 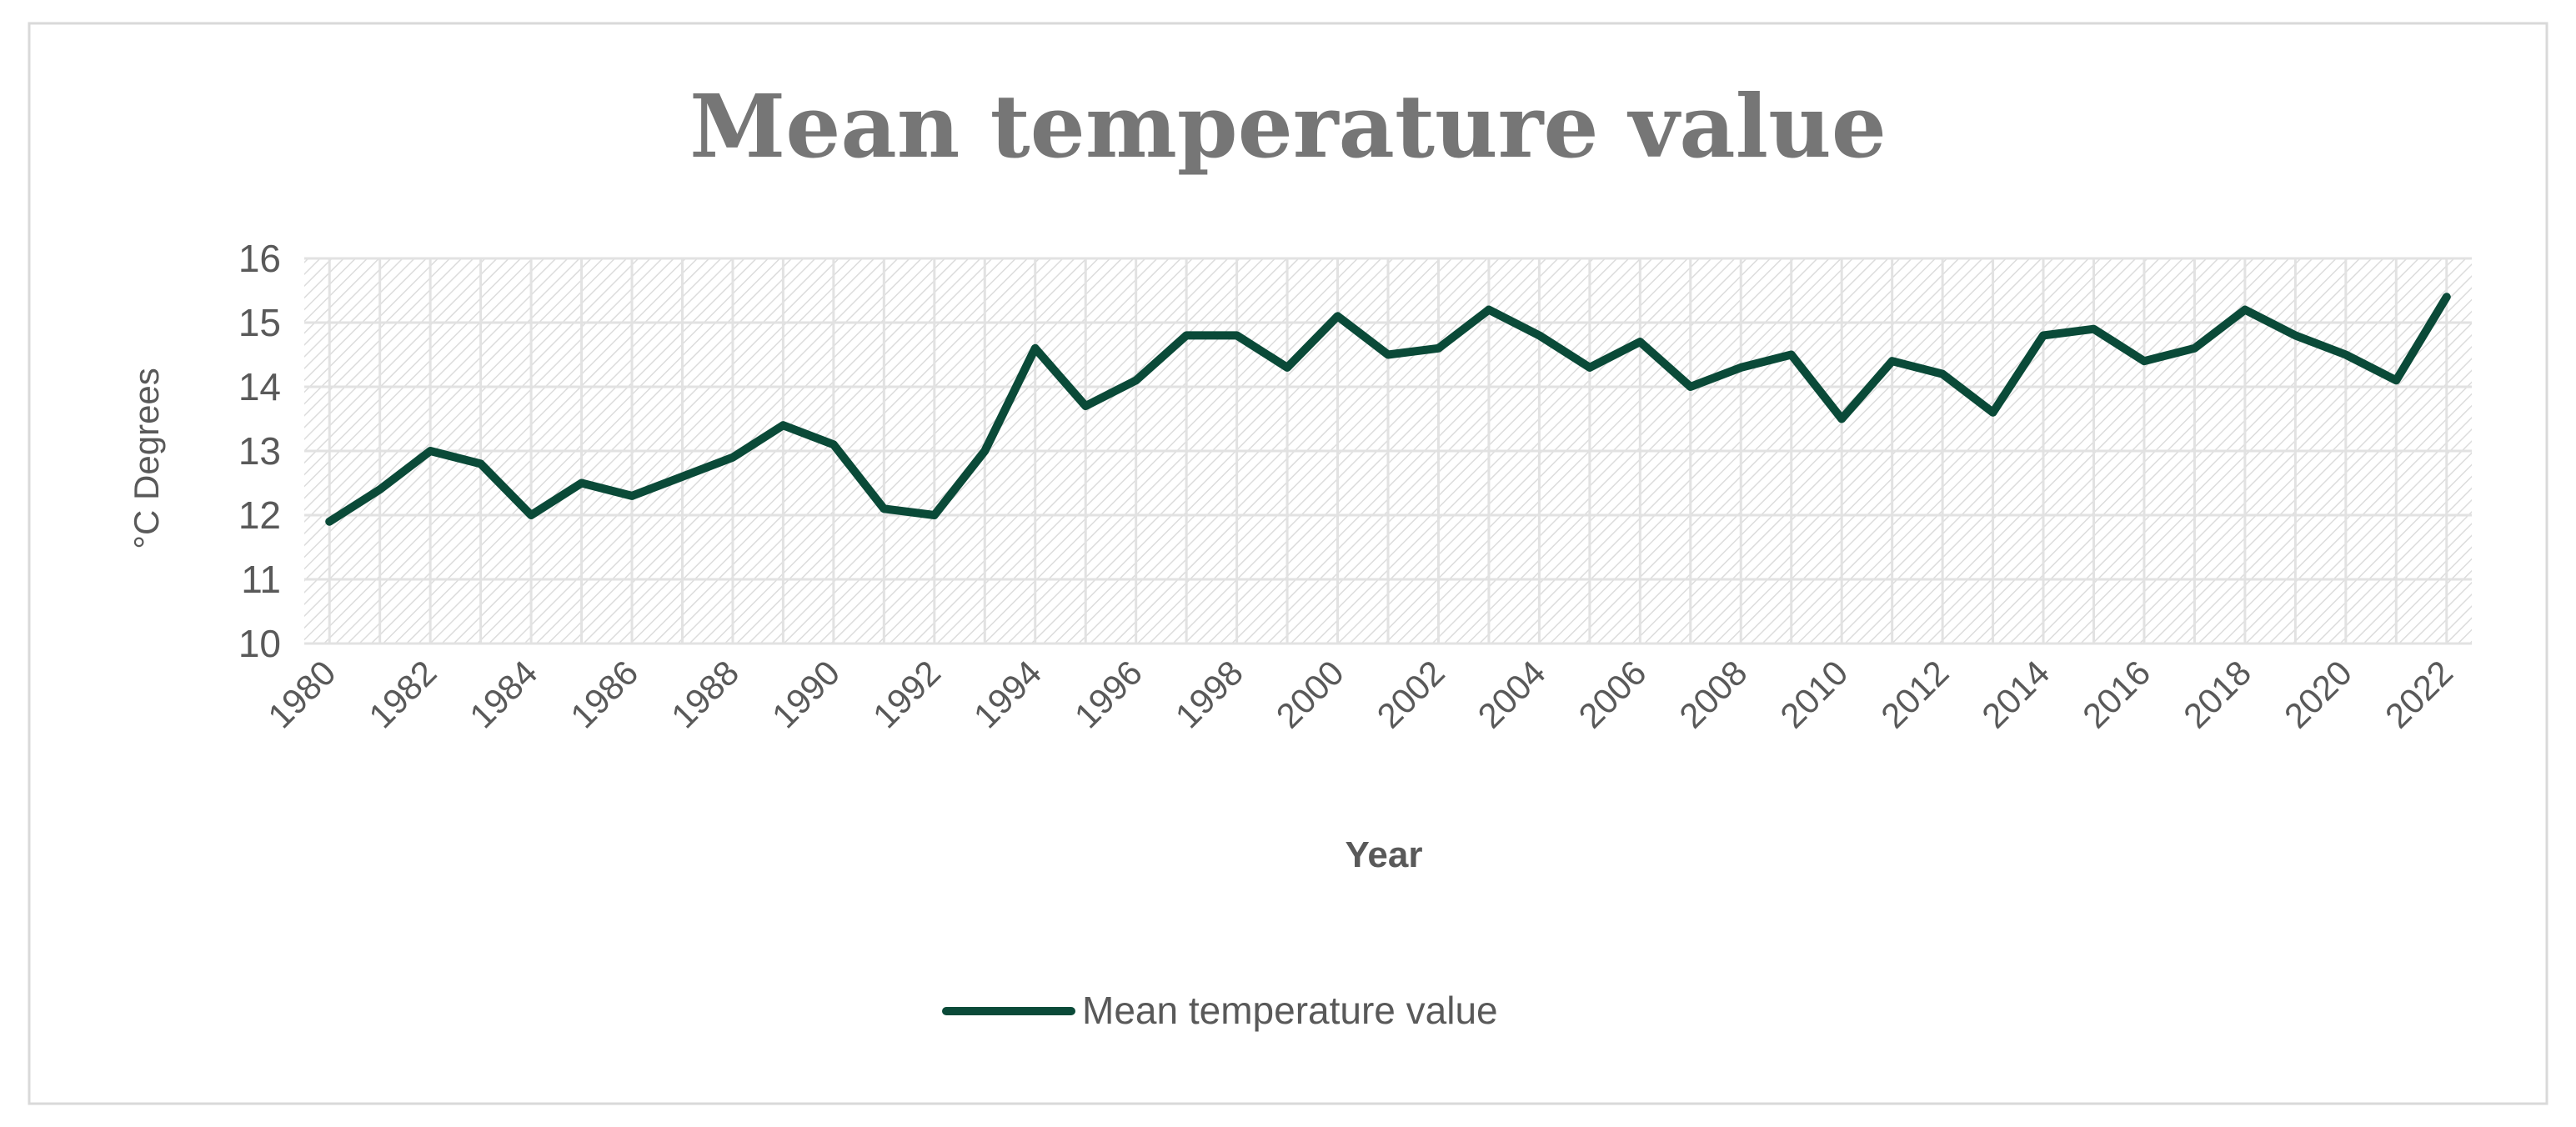 I want to click on y-tick-label: 16, so click(x=259, y=258).